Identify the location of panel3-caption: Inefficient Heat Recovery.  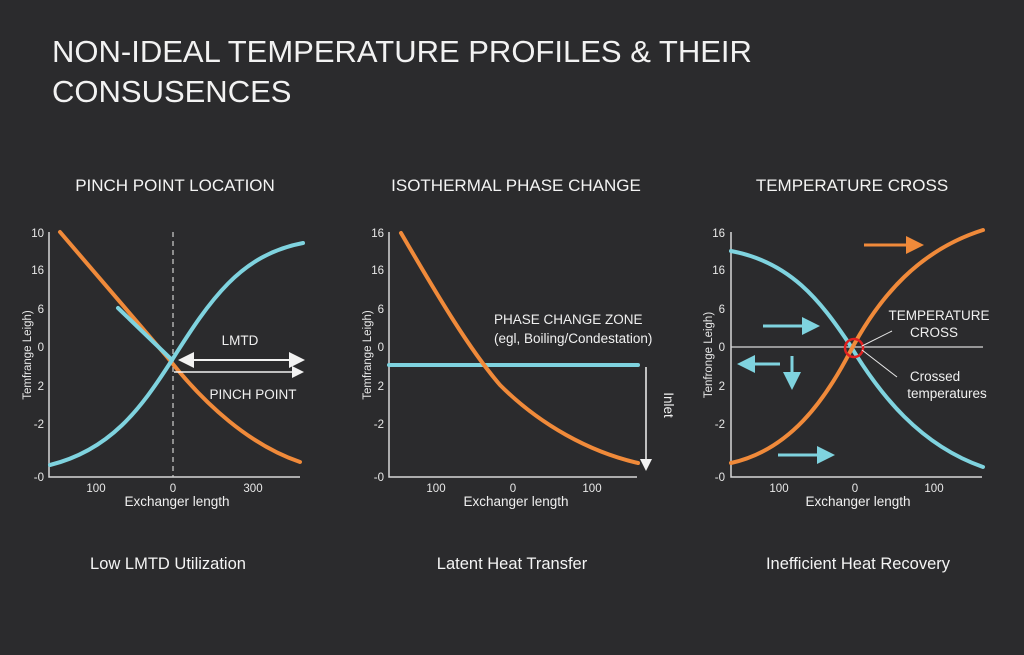
(858, 564).